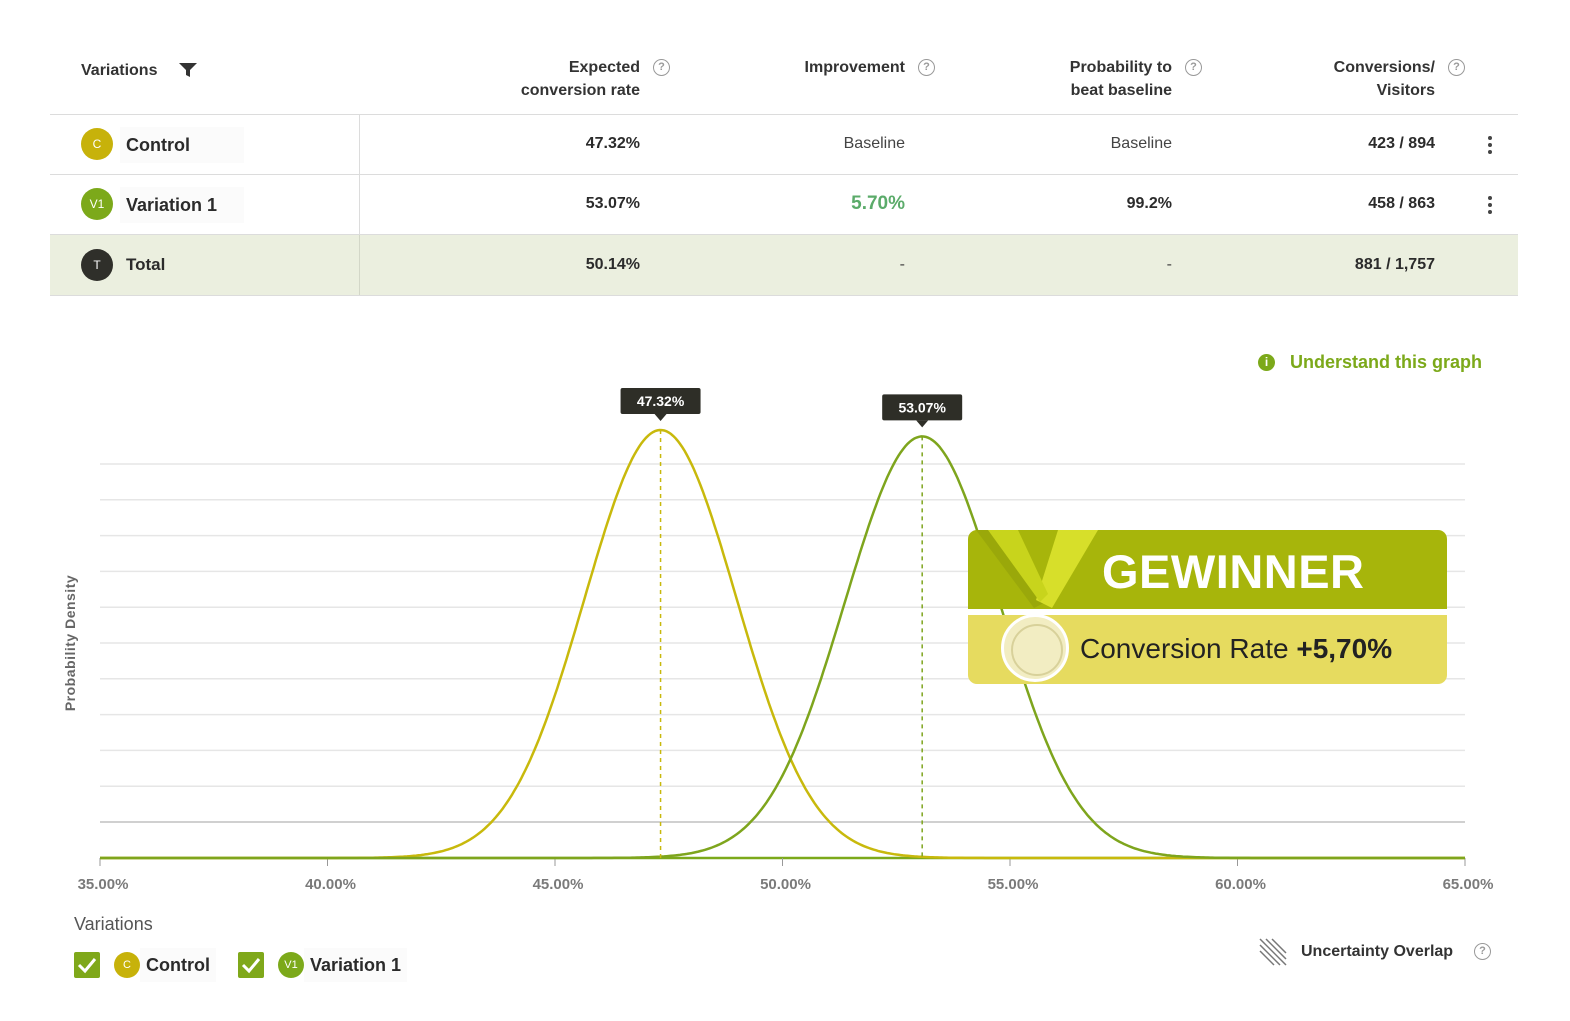 The height and width of the screenshot is (1021, 1570). I want to click on overlap-help-icon: ?, so click(1482, 951).